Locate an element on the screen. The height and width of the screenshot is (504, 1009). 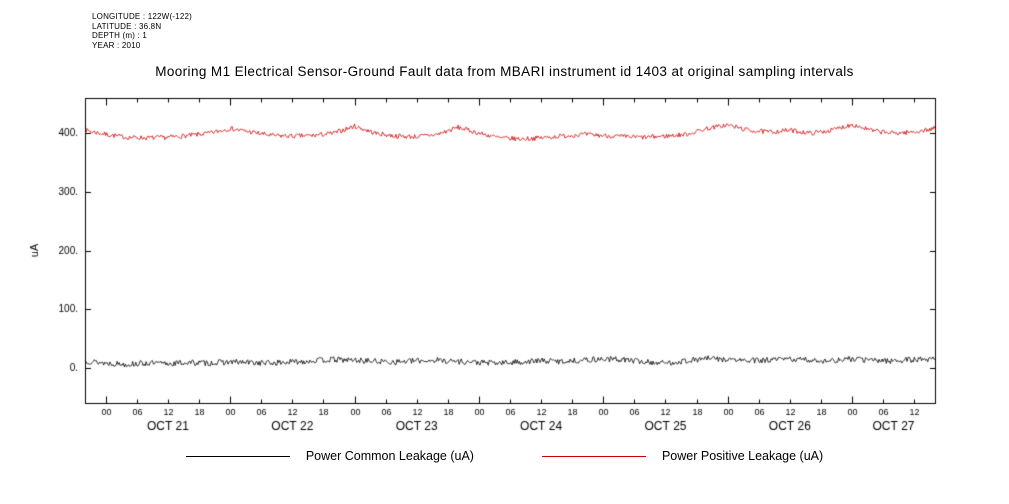
meta-depth: DEPTH (m) : 1 is located at coordinates (120, 35).